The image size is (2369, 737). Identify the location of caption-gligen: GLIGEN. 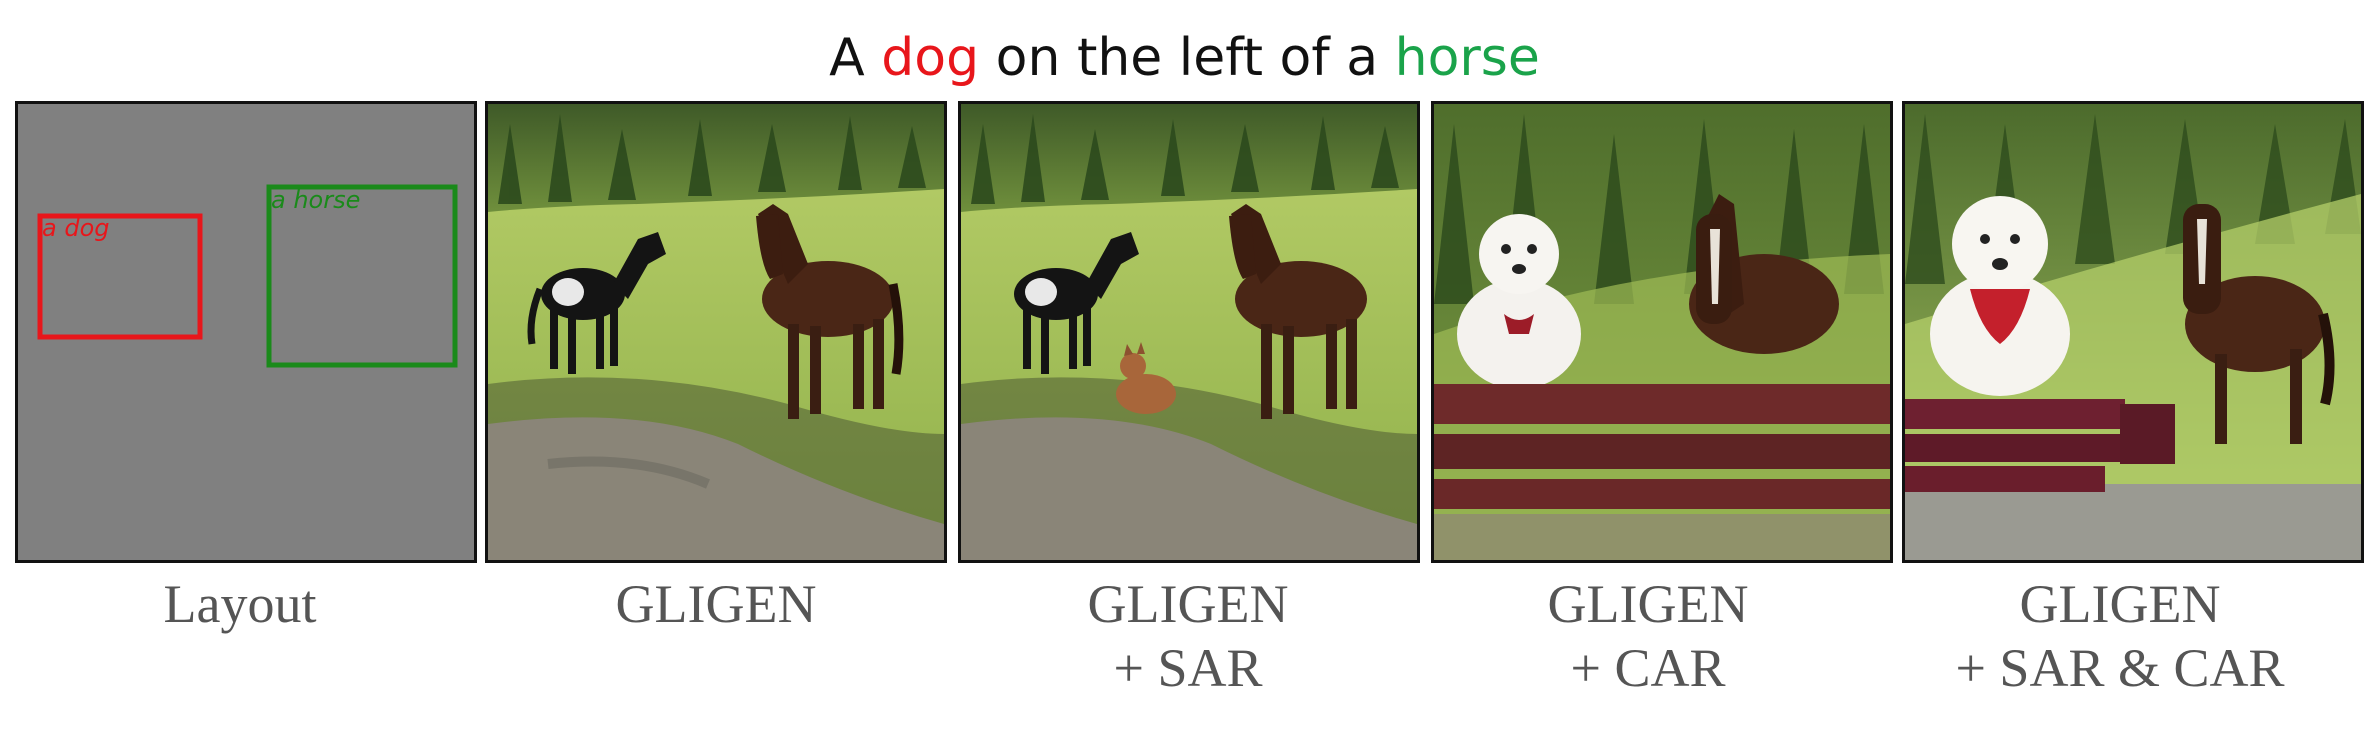
(716, 604).